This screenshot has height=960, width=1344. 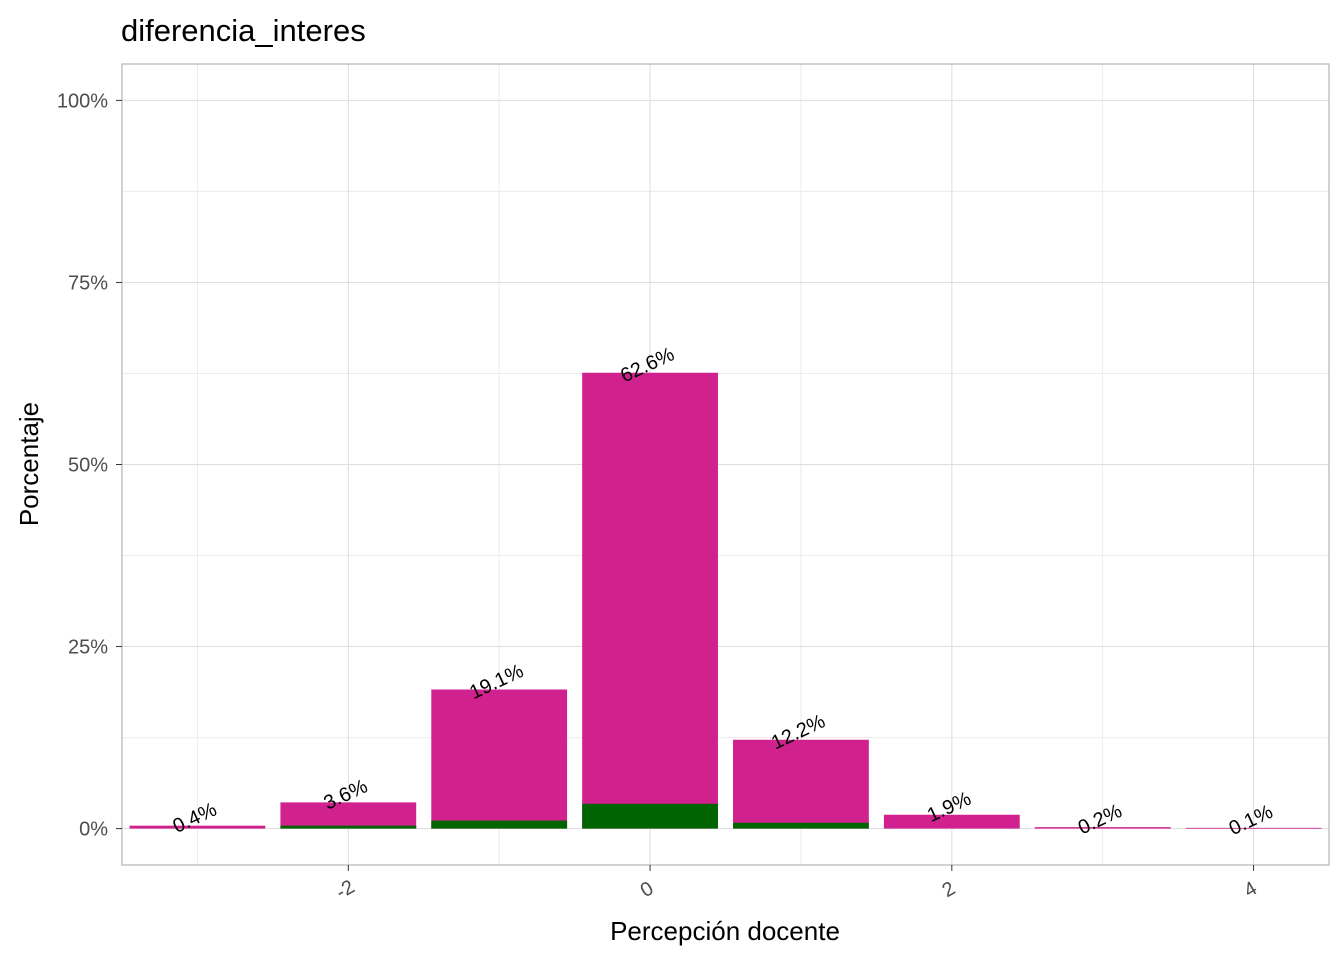 I want to click on y-axis-title: Porcentaje, so click(x=29, y=464).